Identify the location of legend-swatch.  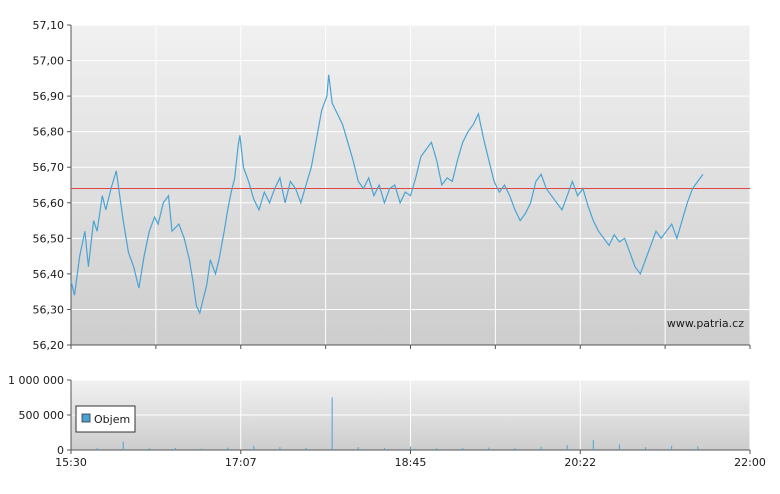
(86, 418).